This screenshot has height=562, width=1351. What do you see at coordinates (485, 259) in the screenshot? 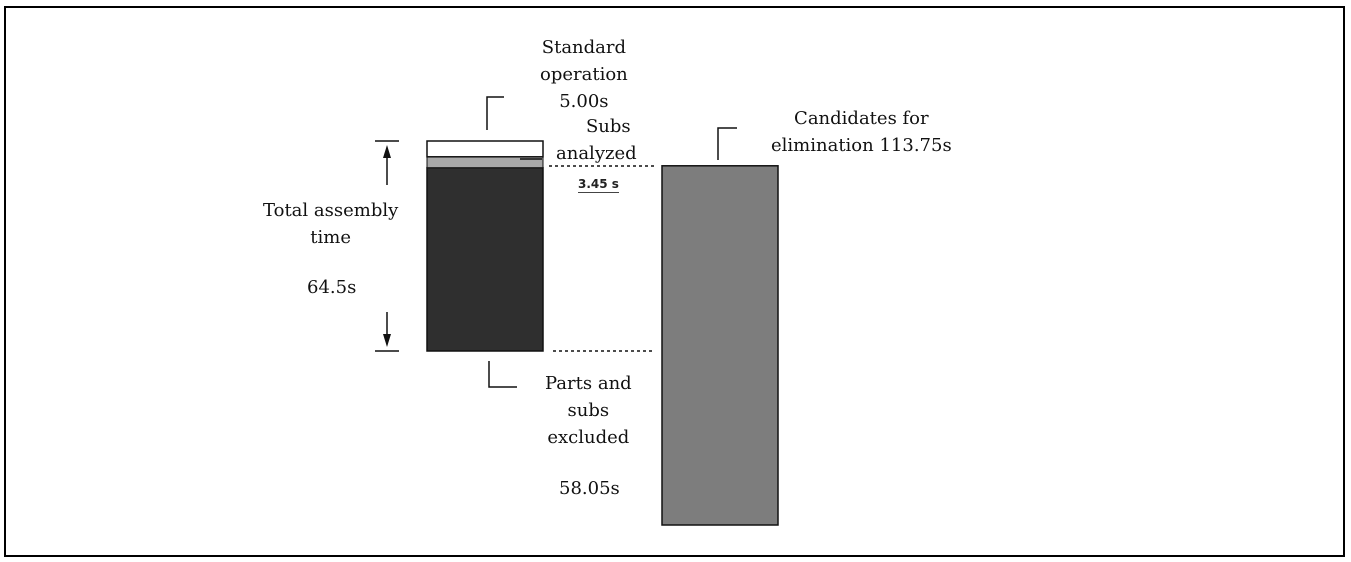
I see `bar-parts-excluded` at bounding box center [485, 259].